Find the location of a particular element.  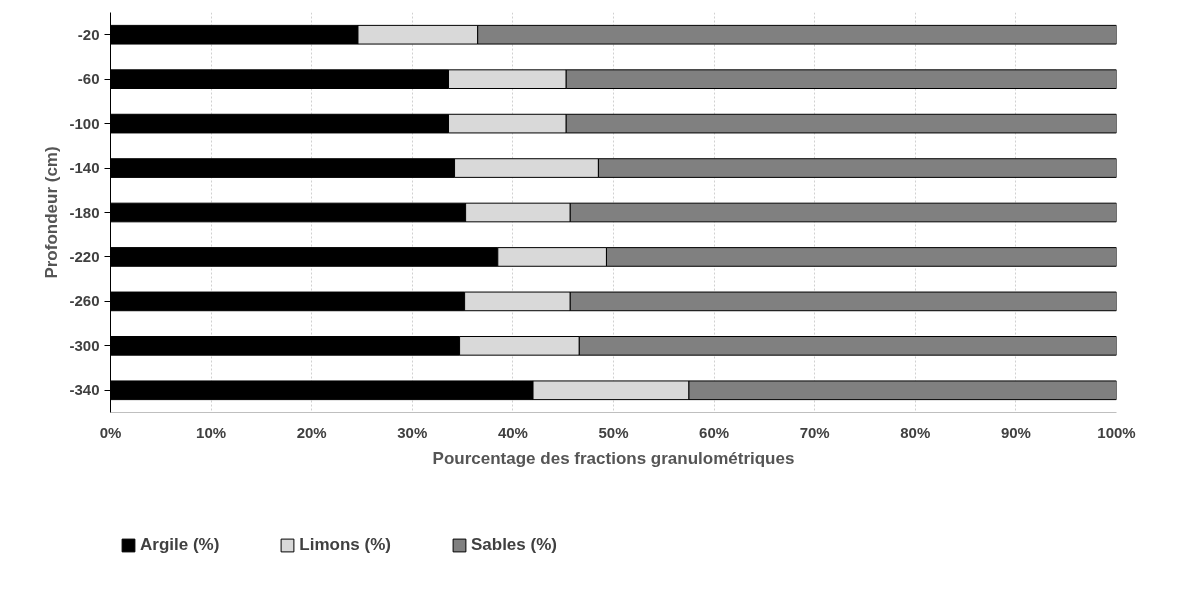

y-tick-label: -100 is located at coordinates (84, 123).